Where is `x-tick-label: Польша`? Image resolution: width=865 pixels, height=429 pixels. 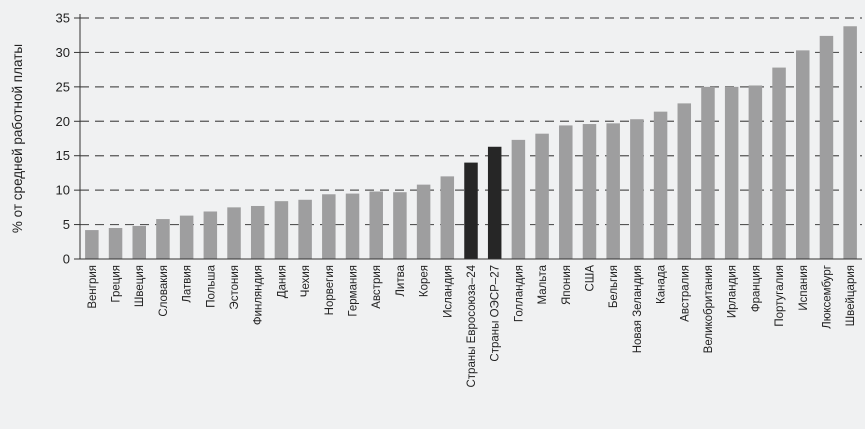
x-tick-label: Польша is located at coordinates (211, 285).